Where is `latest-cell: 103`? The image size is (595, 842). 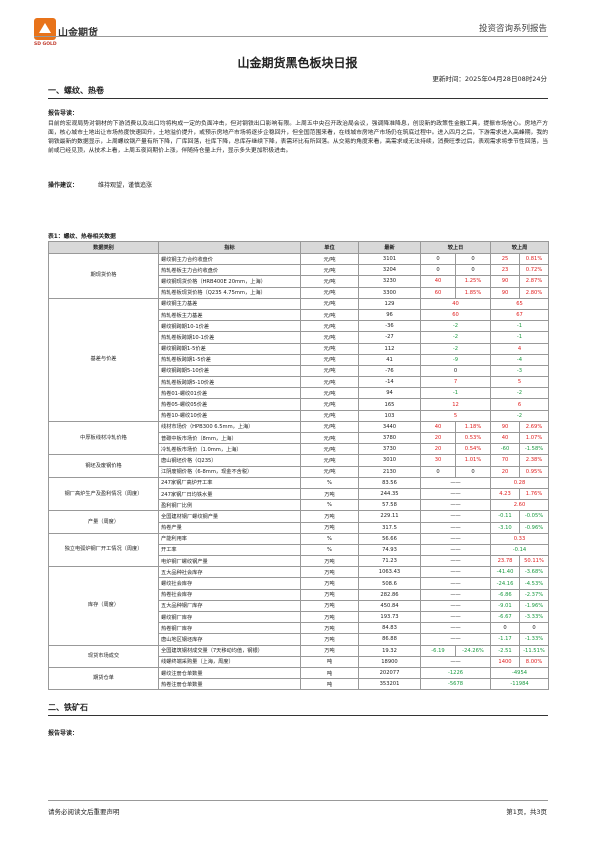 latest-cell: 103 is located at coordinates (389, 415).